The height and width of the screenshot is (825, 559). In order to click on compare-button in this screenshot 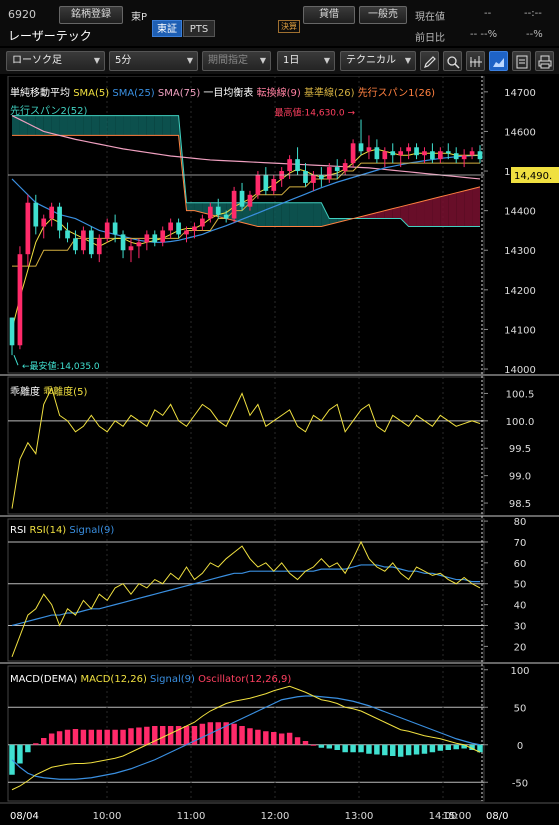, I will do `click(475, 61)`.